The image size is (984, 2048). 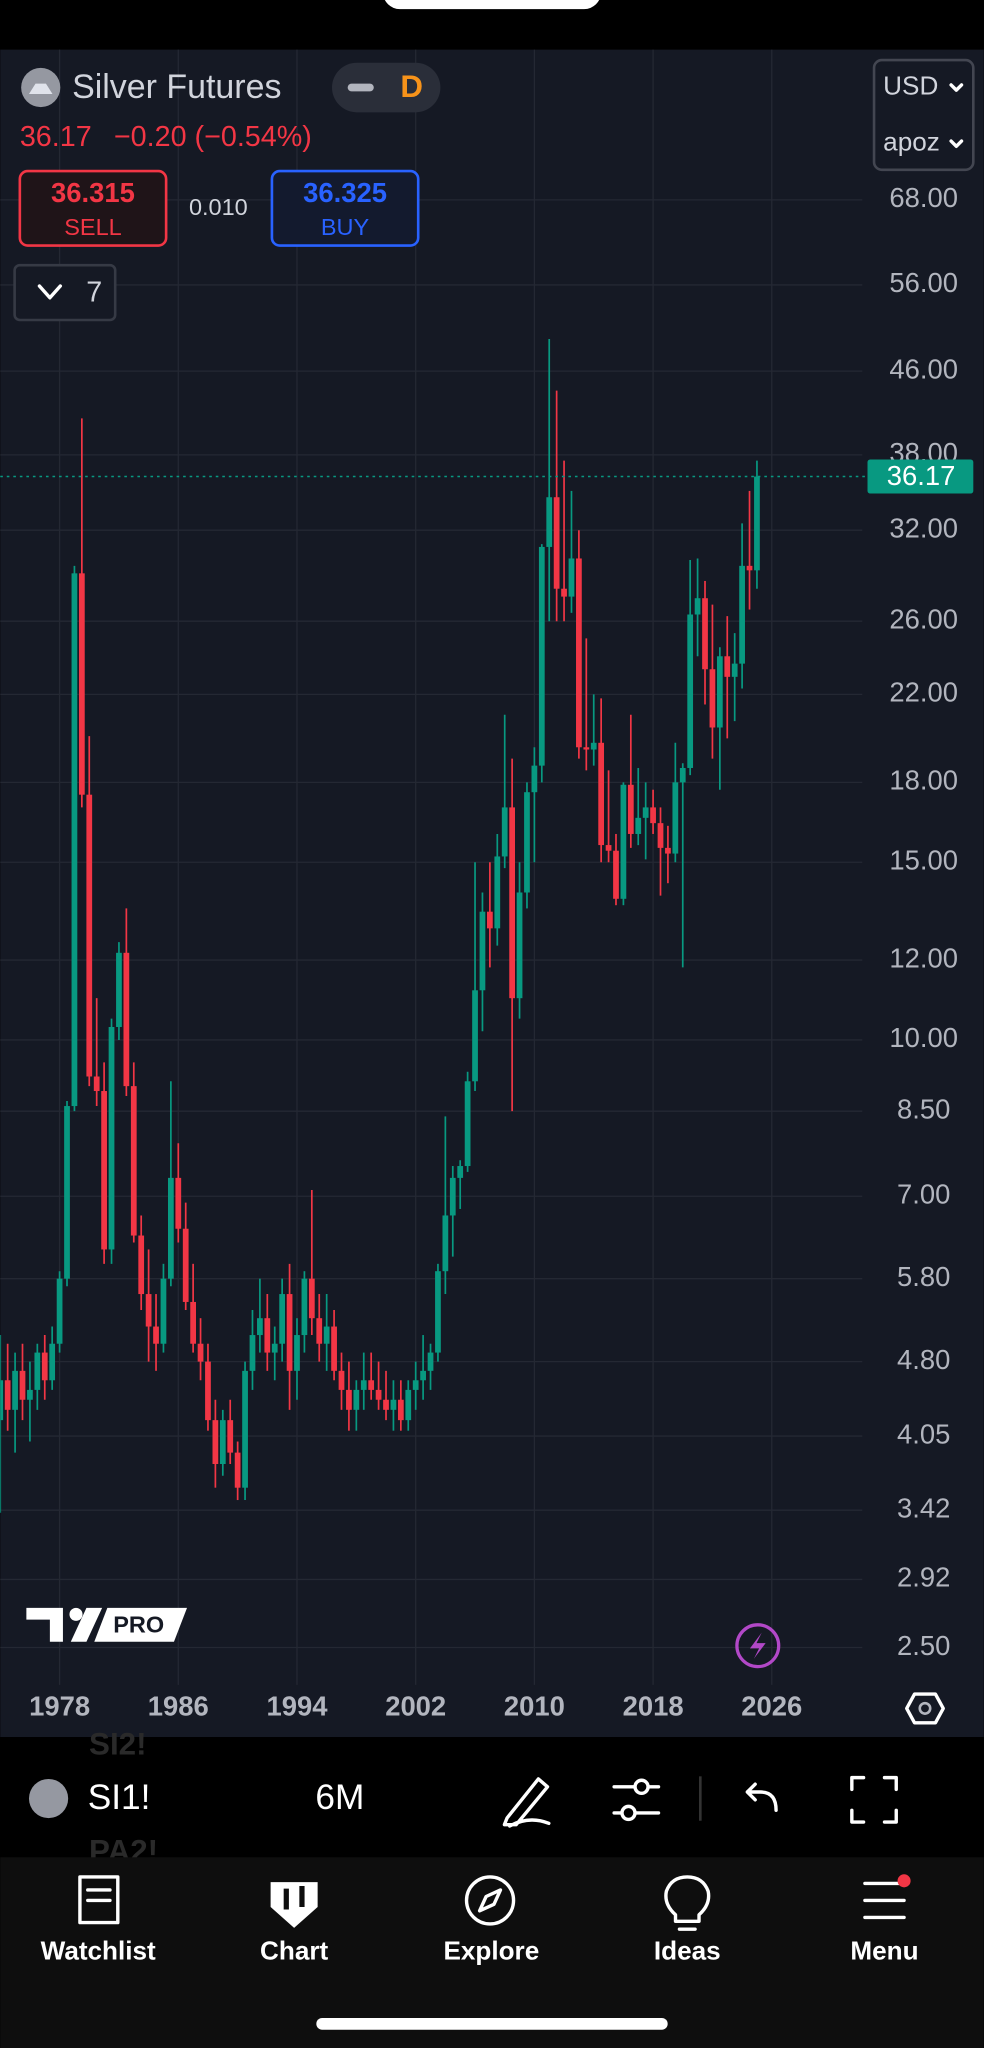 I want to click on alert-circle, so click(x=758, y=1646).